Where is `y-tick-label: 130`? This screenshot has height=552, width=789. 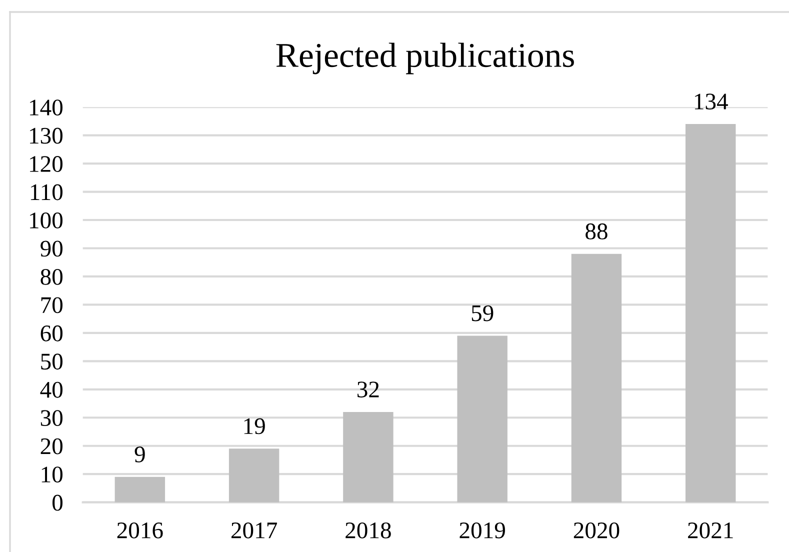
y-tick-label: 130 is located at coordinates (46, 136).